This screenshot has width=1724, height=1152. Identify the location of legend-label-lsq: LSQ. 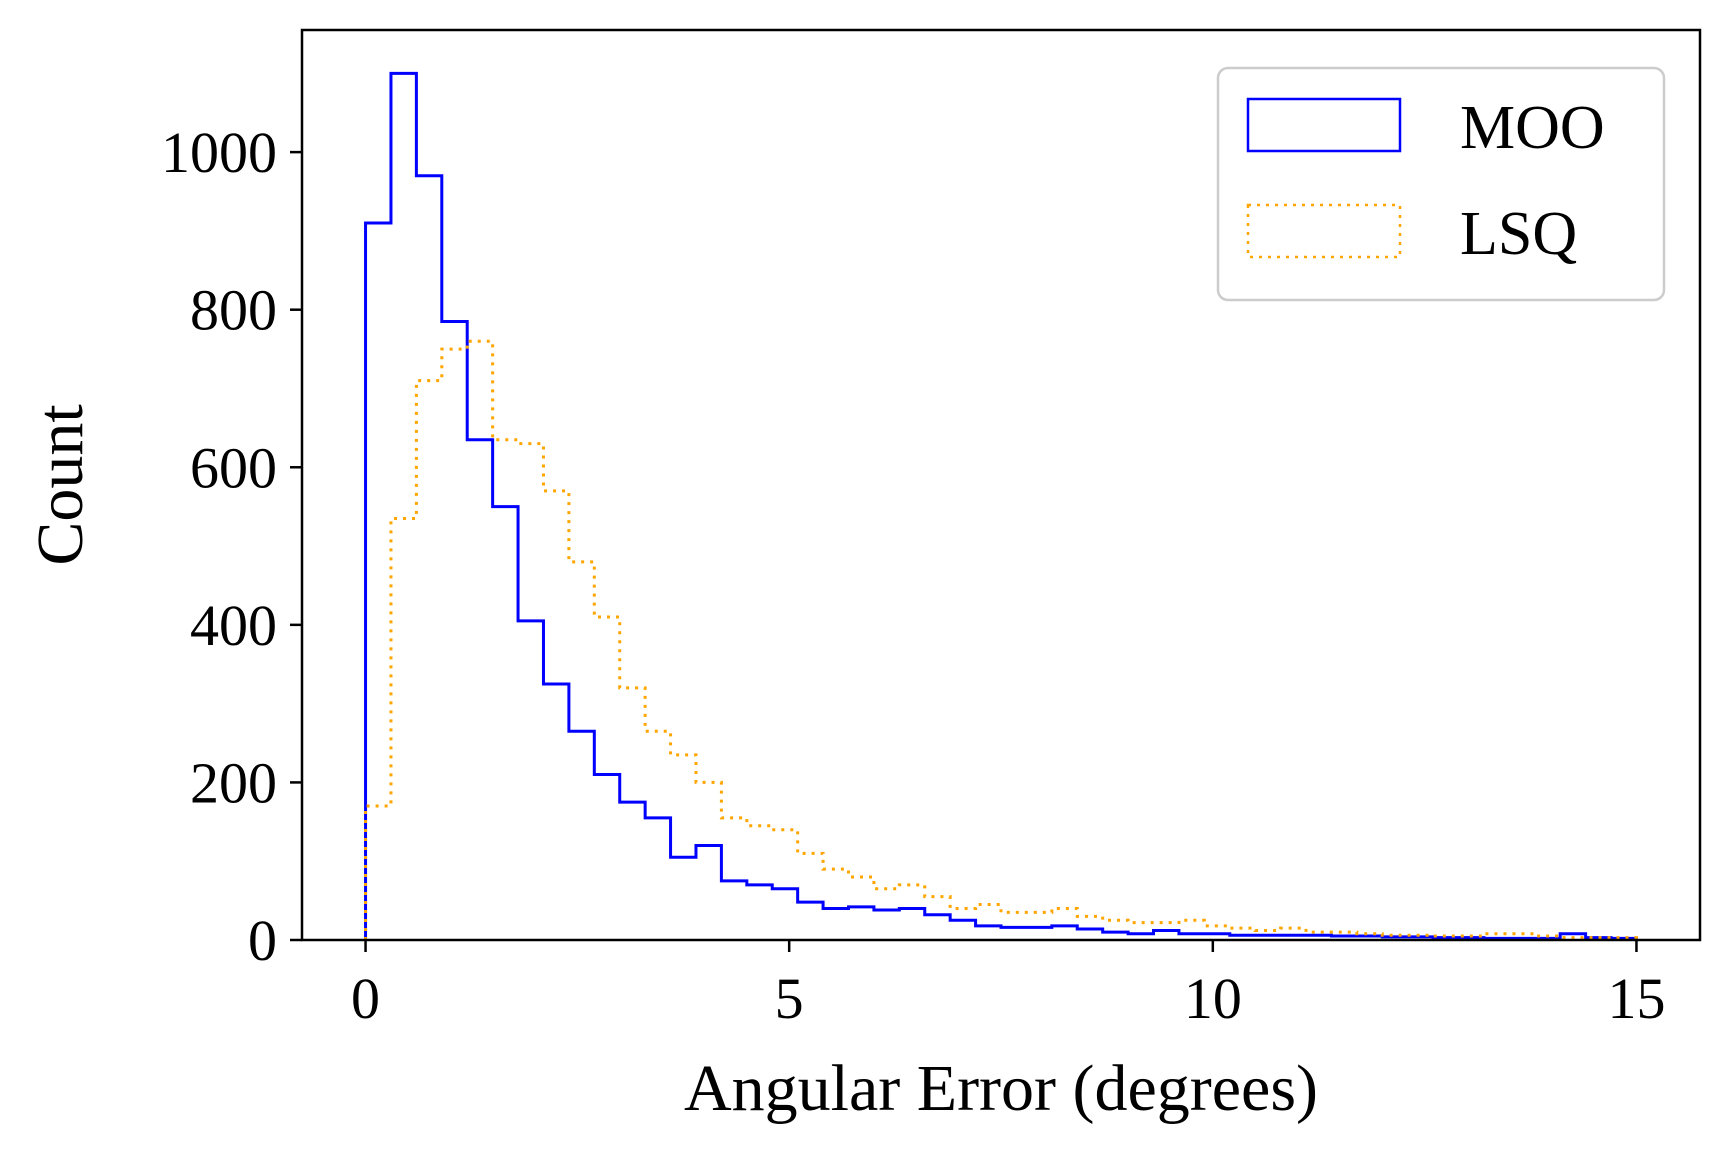
(1518, 234).